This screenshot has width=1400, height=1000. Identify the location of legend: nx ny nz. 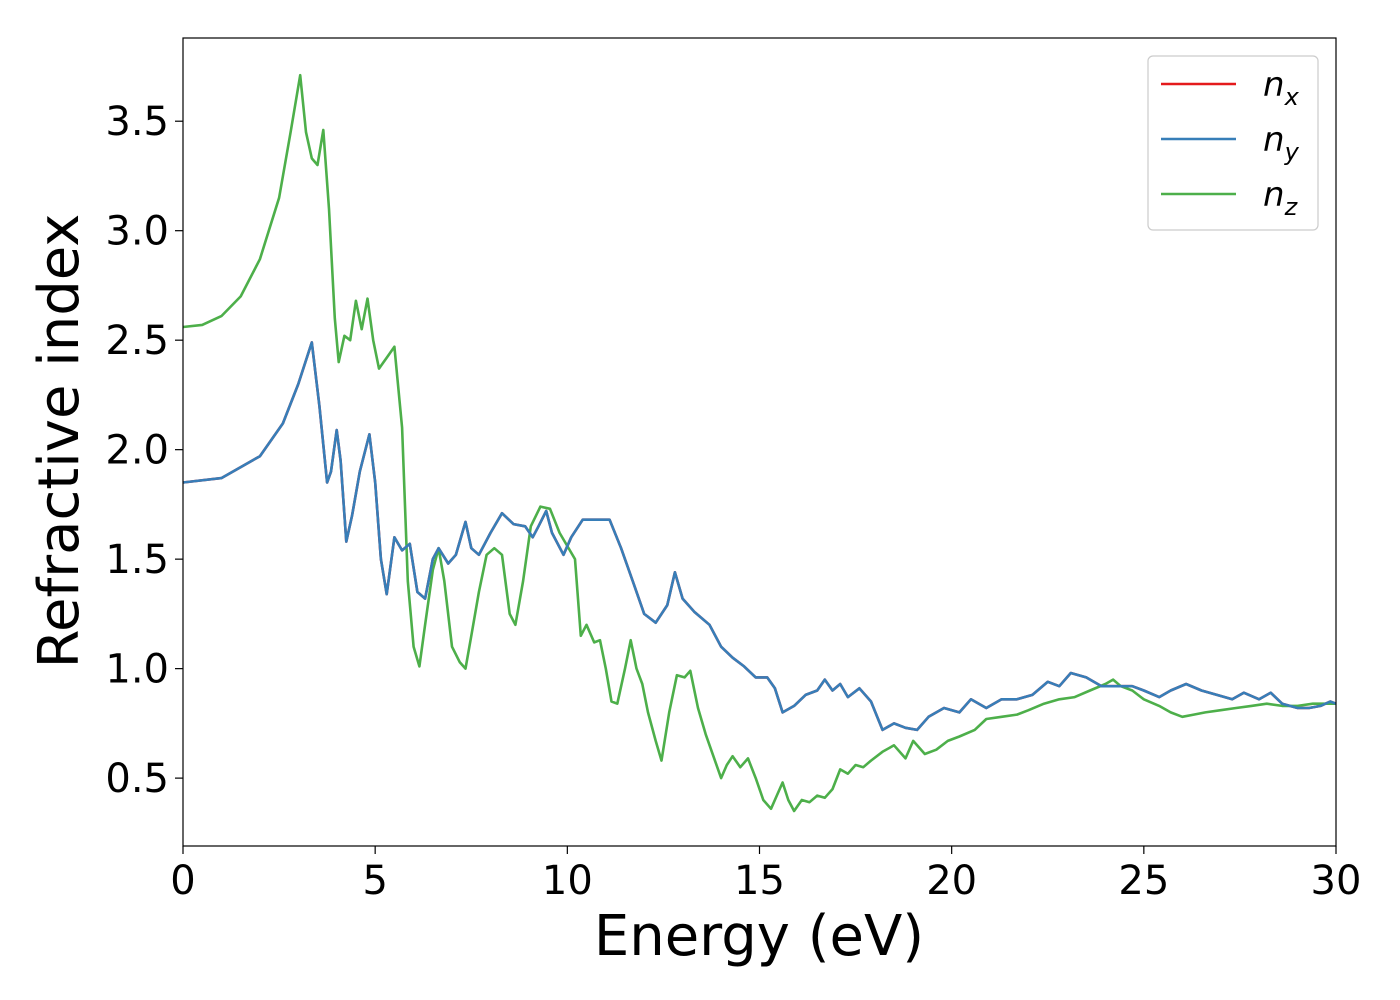
(1233, 143).